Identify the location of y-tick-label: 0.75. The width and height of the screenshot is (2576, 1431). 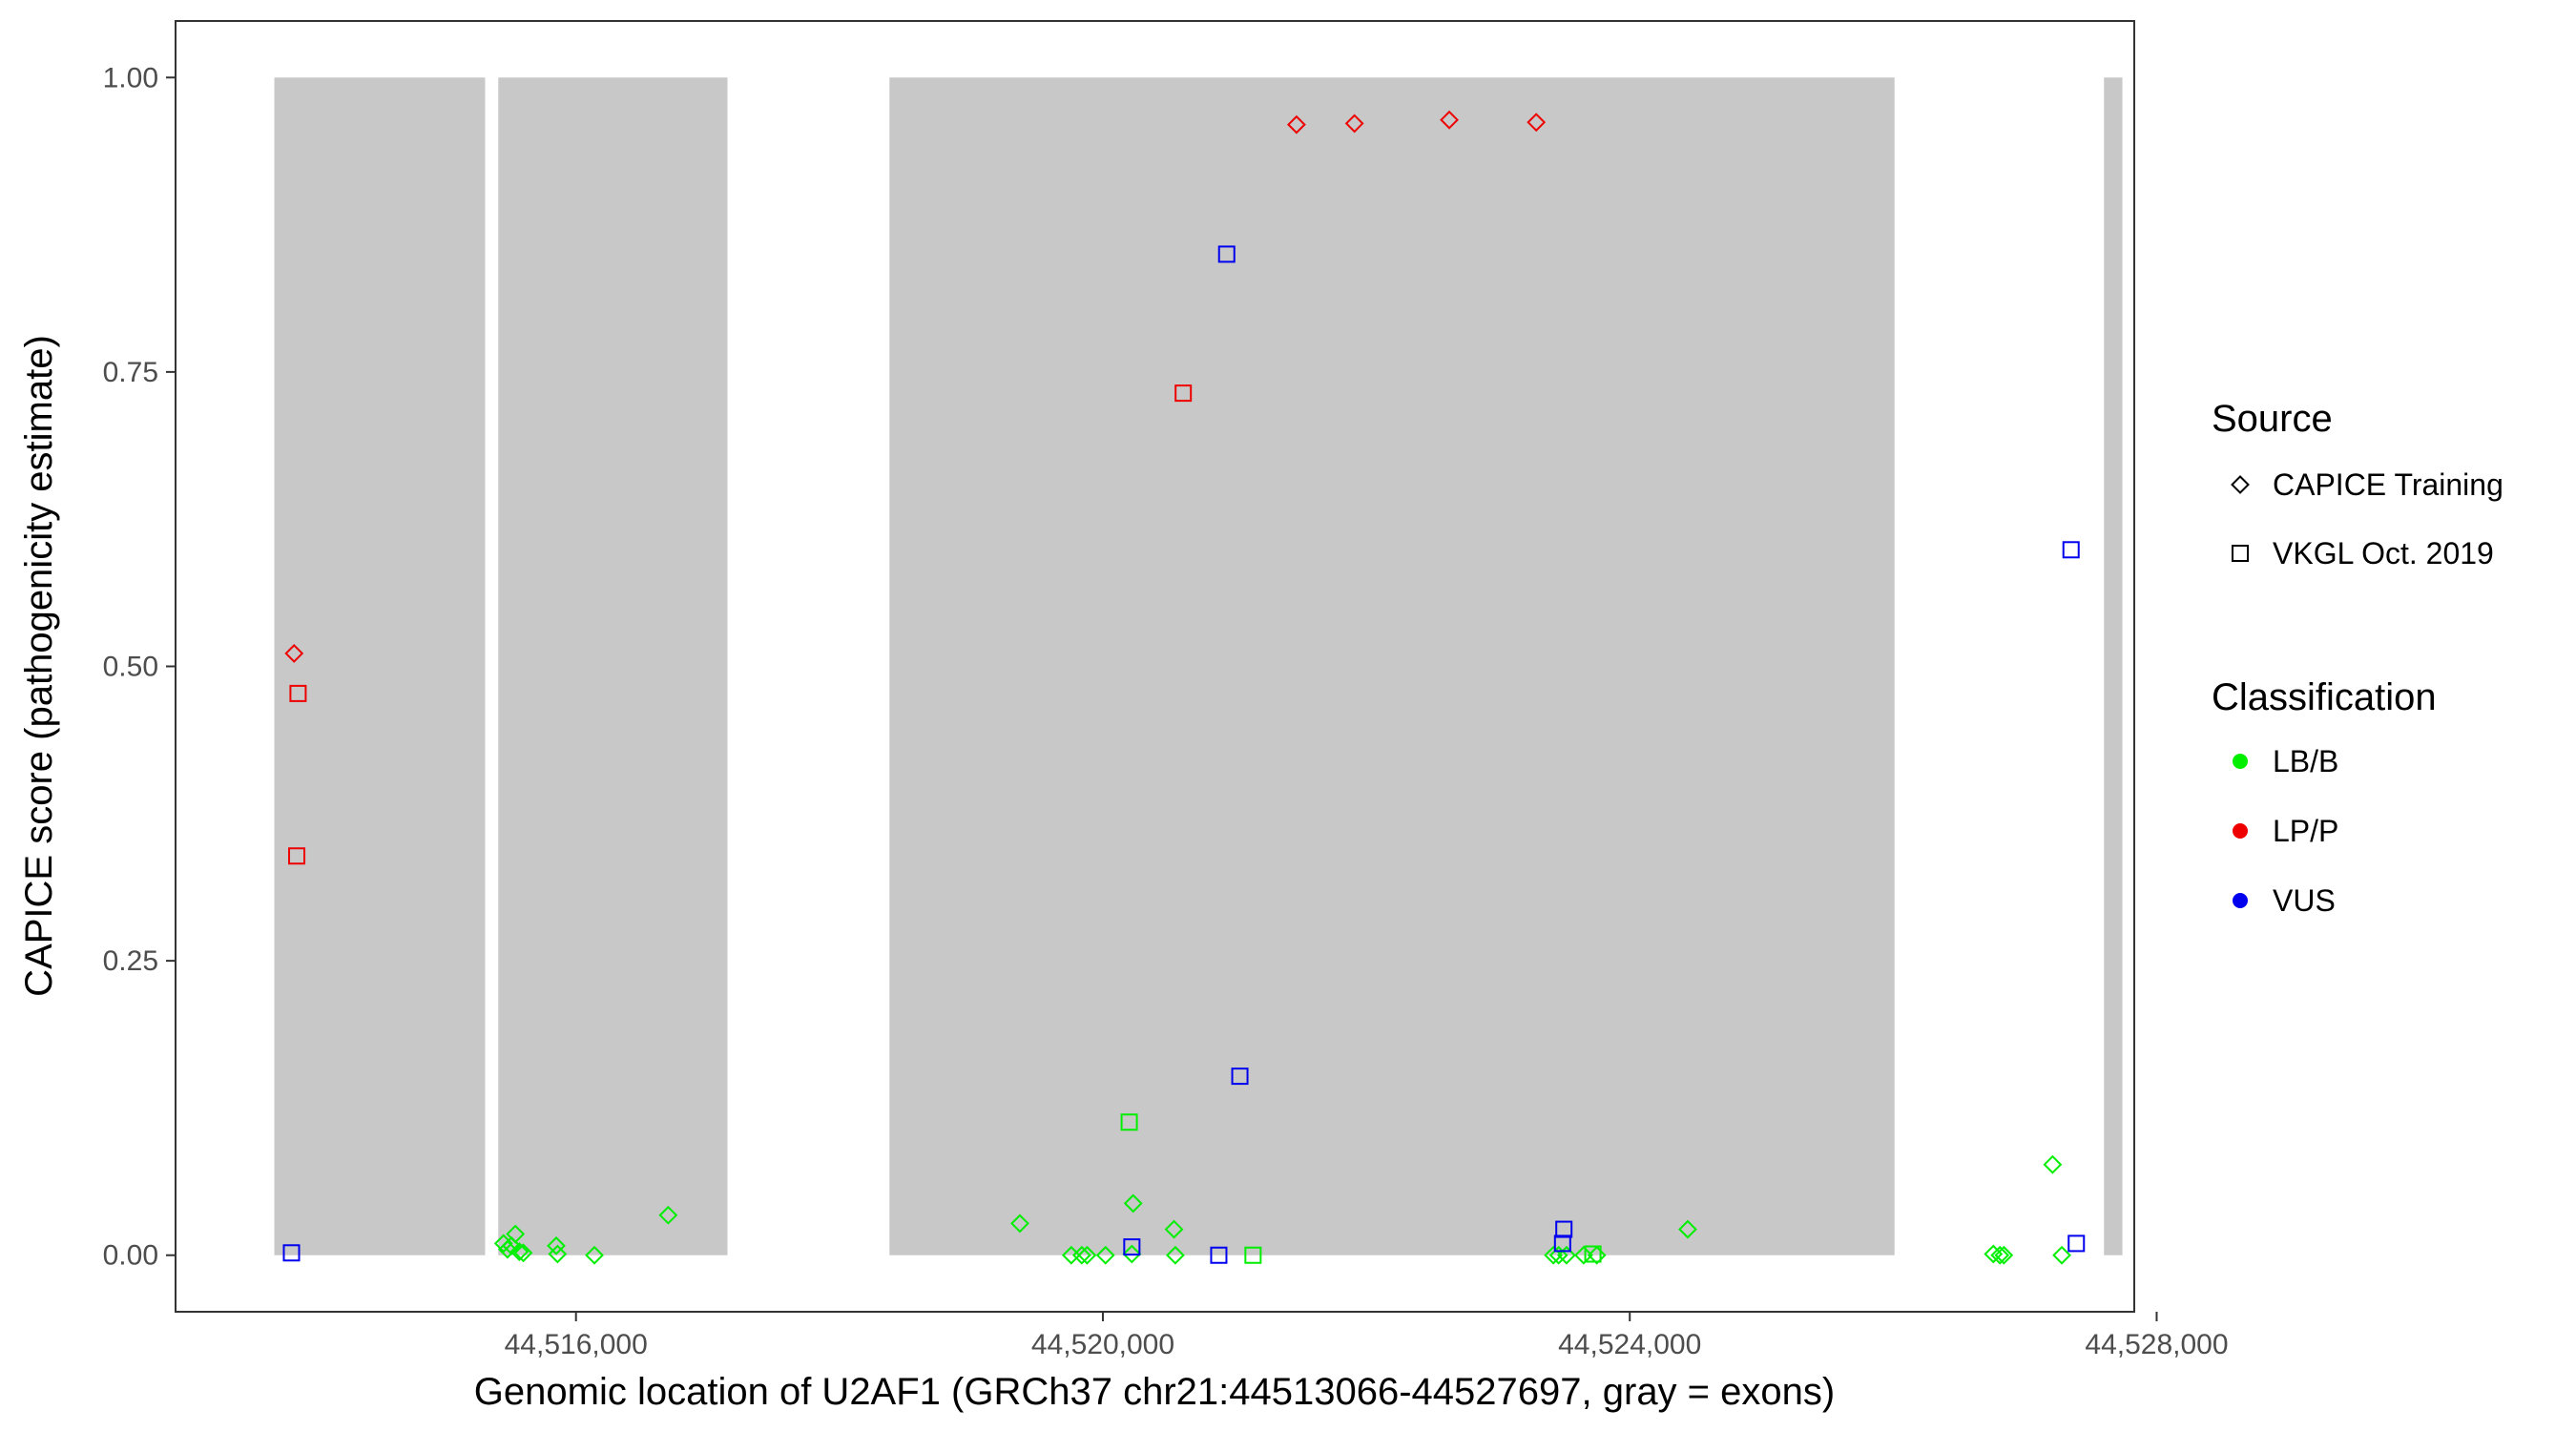
(130, 372).